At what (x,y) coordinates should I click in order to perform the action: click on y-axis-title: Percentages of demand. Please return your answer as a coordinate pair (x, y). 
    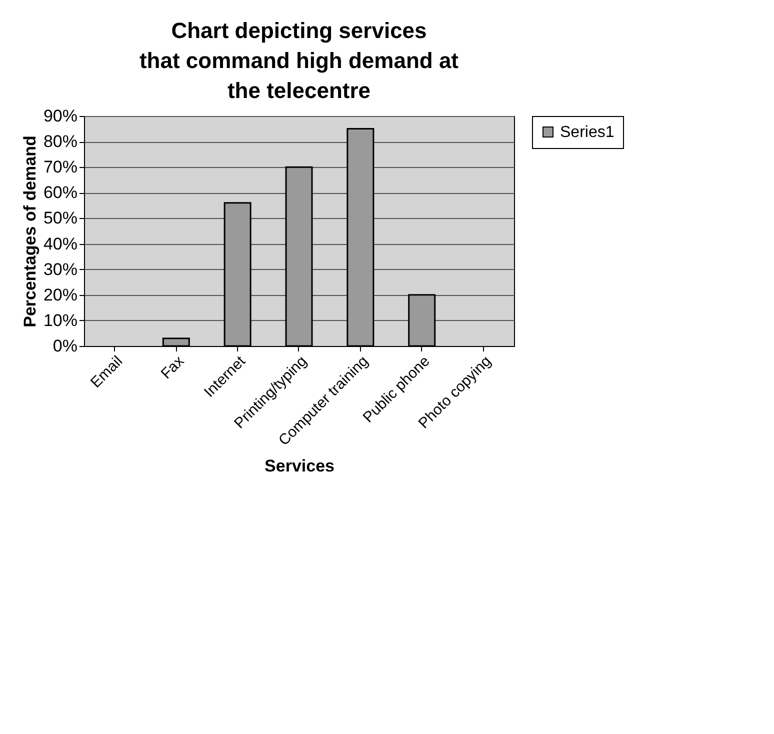
    Looking at the image, I should click on (30, 232).